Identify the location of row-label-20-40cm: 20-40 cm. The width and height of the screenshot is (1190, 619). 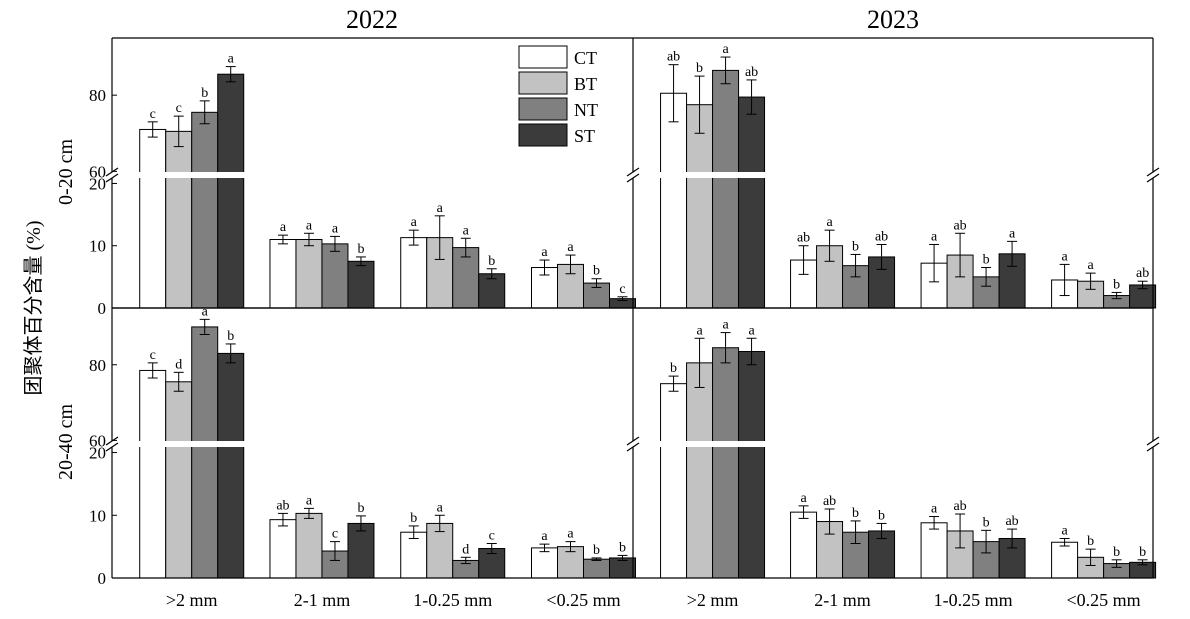
(66, 442).